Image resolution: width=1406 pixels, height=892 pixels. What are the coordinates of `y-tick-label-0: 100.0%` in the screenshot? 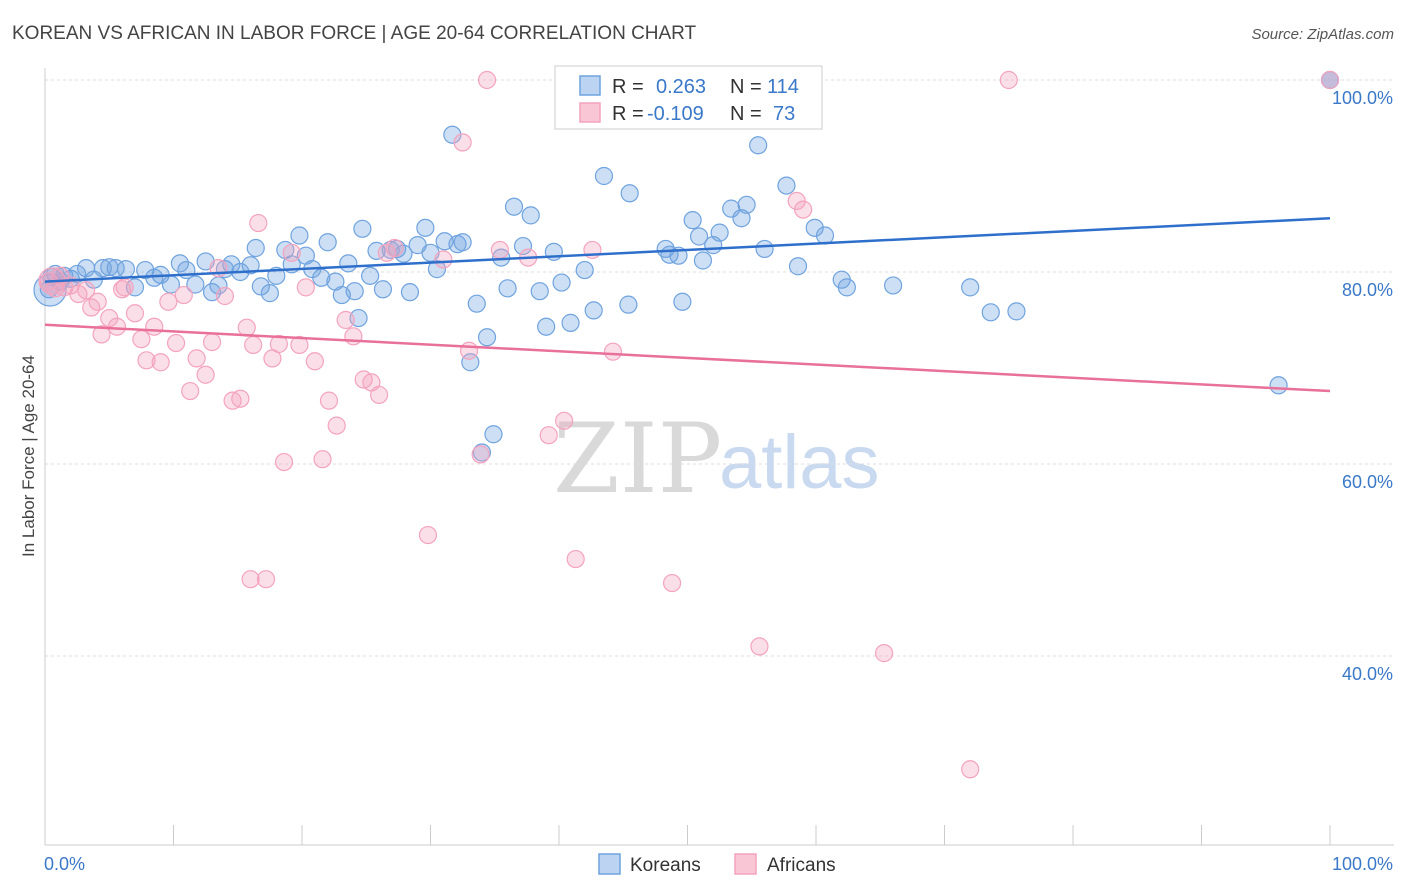 It's located at (1362, 98).